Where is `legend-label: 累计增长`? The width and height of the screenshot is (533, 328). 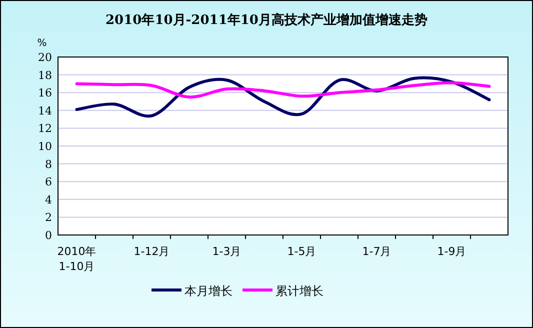
legend-label: 累计增长 is located at coordinates (300, 291).